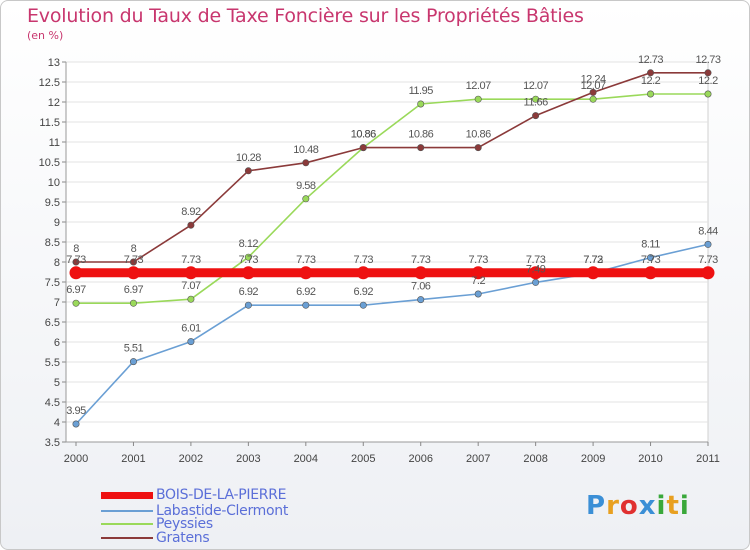 This screenshot has width=750, height=550. What do you see at coordinates (191, 212) in the screenshot?
I see `data-label: 8.92` at bounding box center [191, 212].